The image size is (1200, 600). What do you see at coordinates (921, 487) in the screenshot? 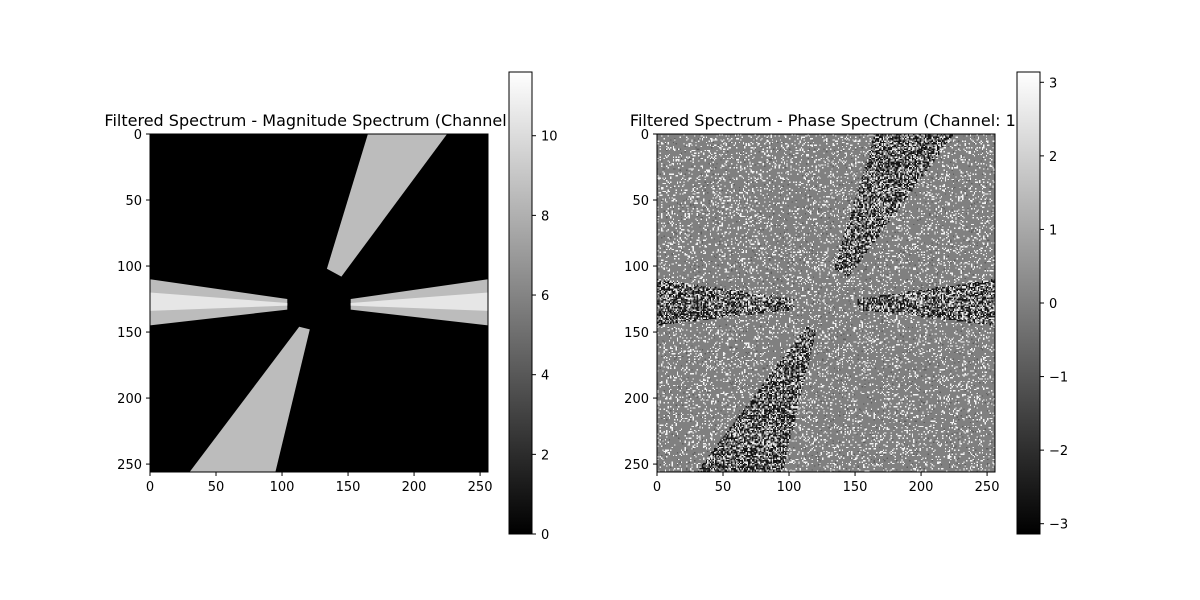
I see `phase-x-tick-label: 200` at bounding box center [921, 487].